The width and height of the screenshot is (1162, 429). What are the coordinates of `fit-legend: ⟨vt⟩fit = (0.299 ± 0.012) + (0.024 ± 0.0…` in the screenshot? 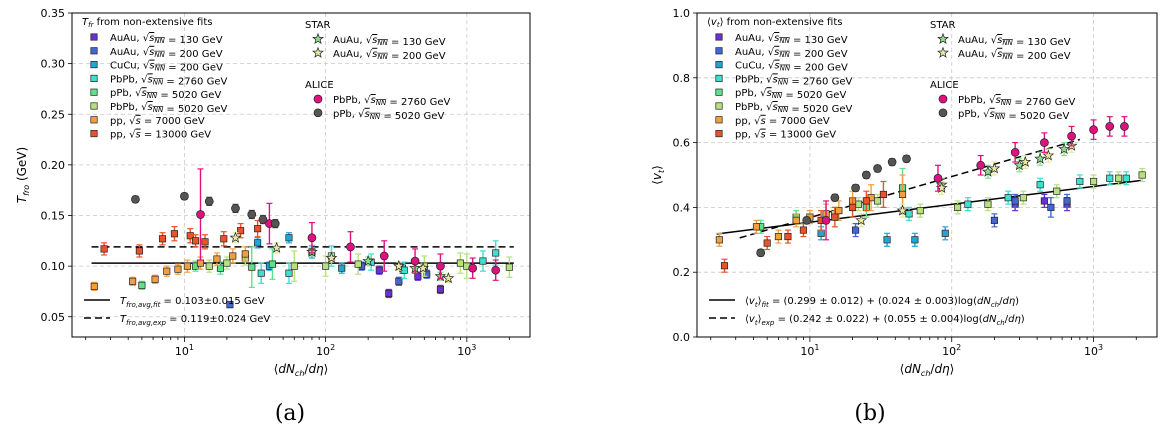 It's located at (867, 311).